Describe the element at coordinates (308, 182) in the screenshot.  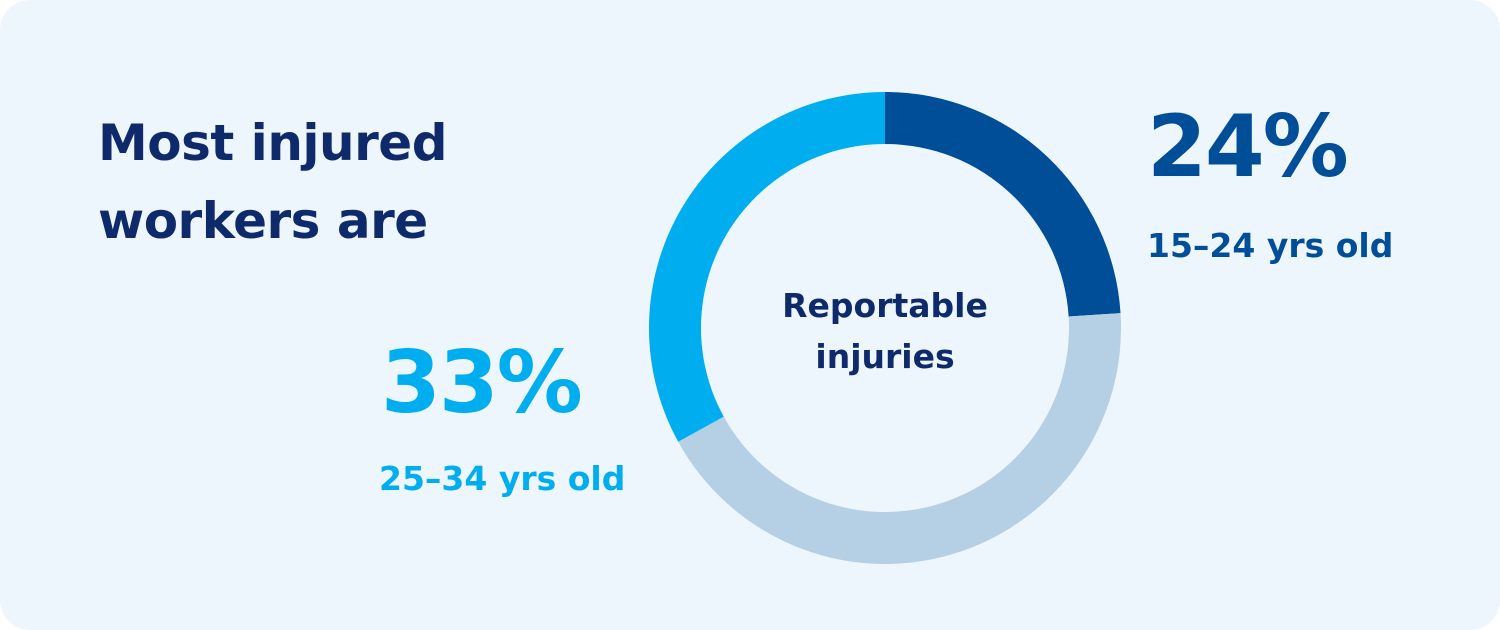
I see `headline: Most injured workers are` at that location.